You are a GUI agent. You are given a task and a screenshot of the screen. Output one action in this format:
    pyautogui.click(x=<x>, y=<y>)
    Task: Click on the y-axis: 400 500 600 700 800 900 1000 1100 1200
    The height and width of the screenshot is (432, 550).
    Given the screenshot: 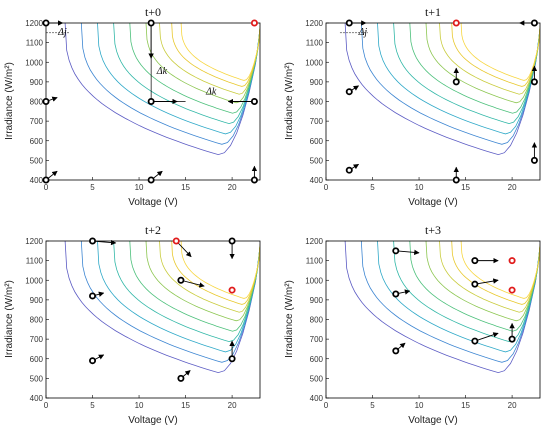 What is the action you would take?
    pyautogui.click(x=317, y=102)
    